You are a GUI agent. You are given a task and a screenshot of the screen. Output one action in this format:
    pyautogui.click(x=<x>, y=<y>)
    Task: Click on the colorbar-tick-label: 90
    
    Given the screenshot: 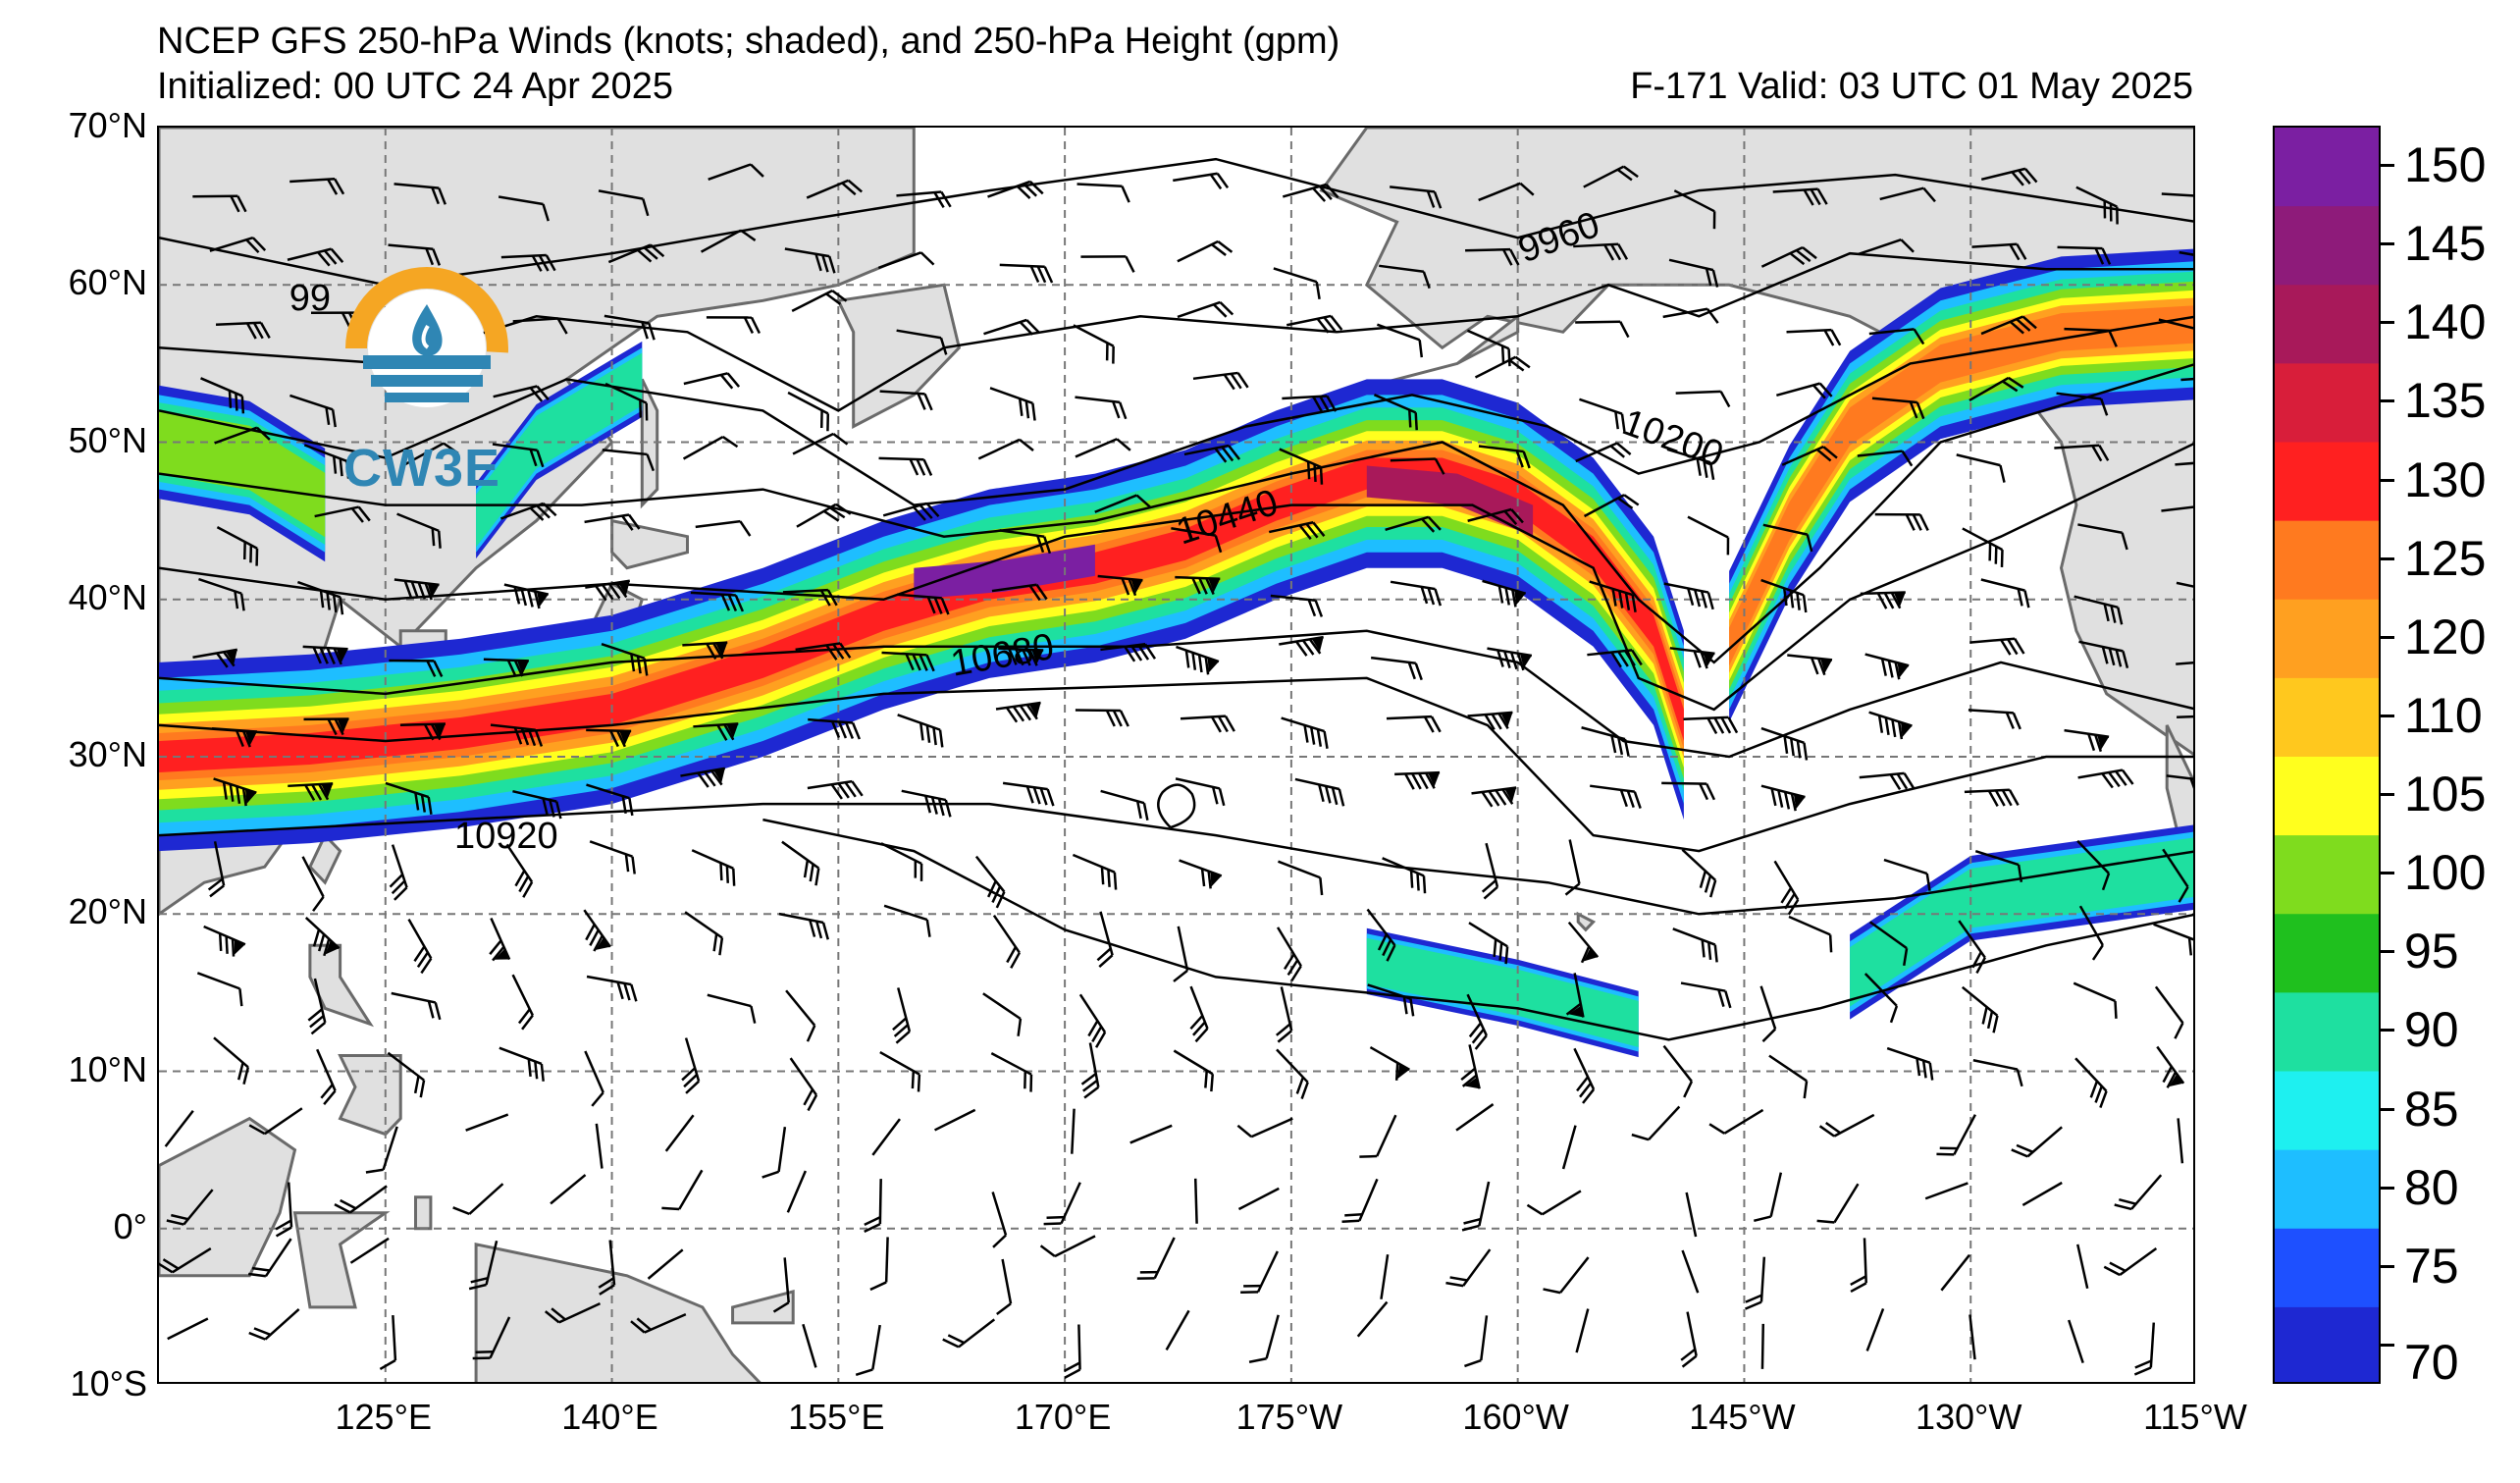 What is the action you would take?
    pyautogui.click(x=2431, y=1030)
    